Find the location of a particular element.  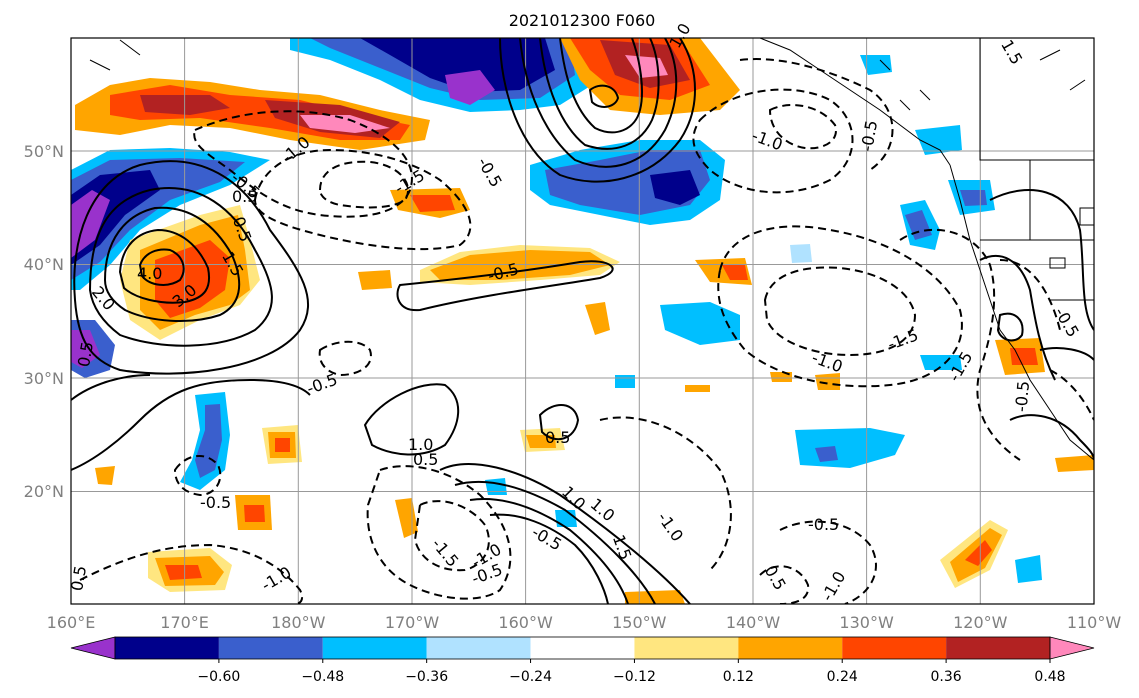

lon-tick-label: 160°W is located at coordinates (525, 622).